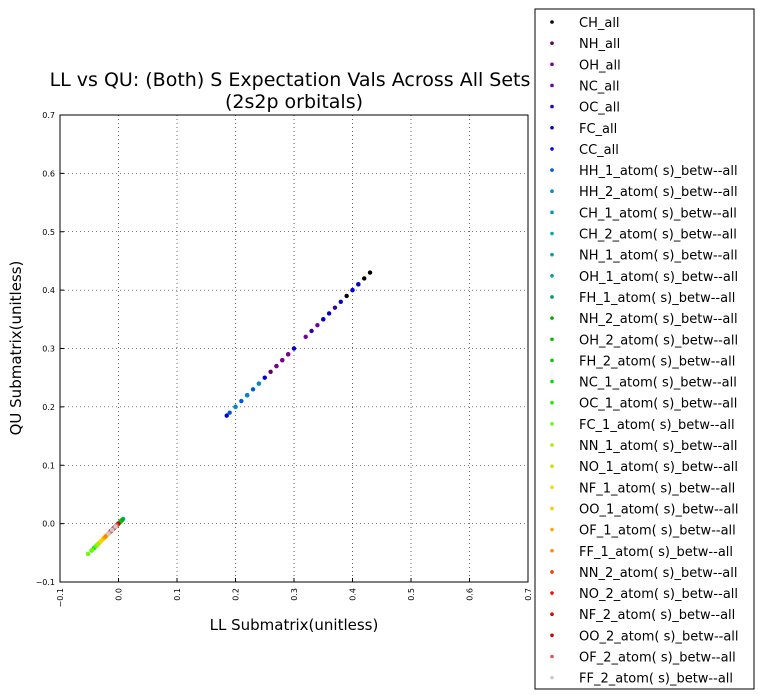  Describe the element at coordinates (658, 256) in the screenshot. I see `legend-label: NH_1_atom( s)_betw--all` at that location.